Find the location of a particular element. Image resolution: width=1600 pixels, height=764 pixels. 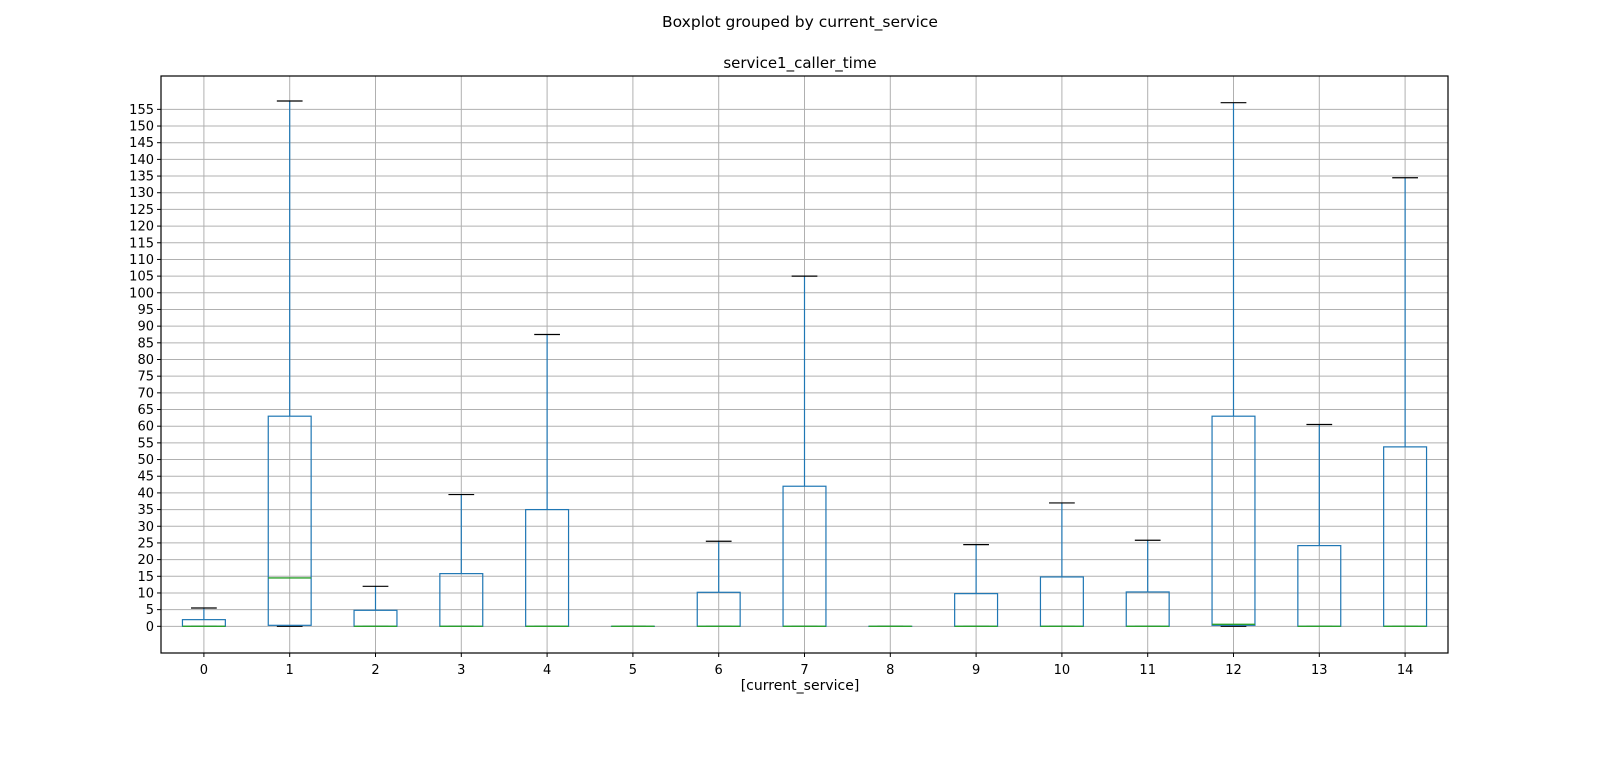

y-tick-label: 20 is located at coordinates (145, 560).